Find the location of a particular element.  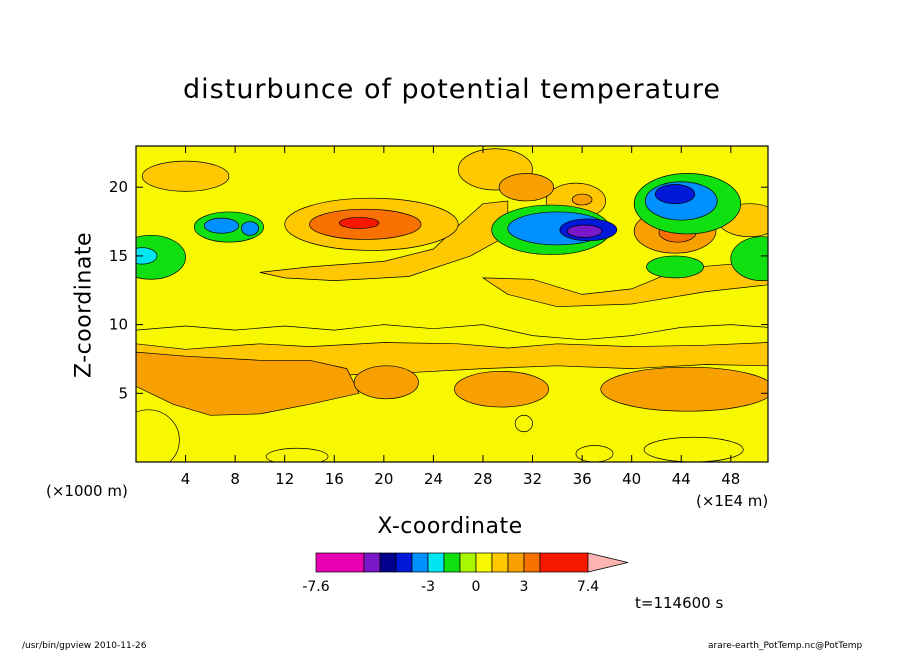

colorbar-arrow is located at coordinates (608, 562).